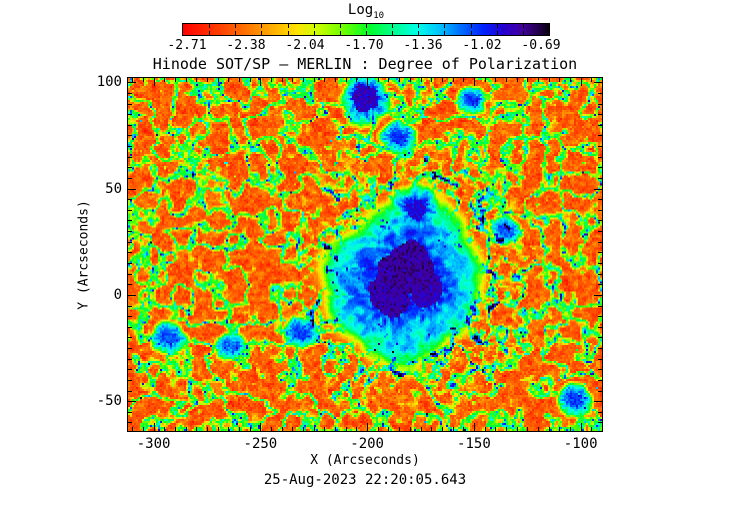  Describe the element at coordinates (113, 188) in the screenshot. I see `y-tick-label: 50` at that location.